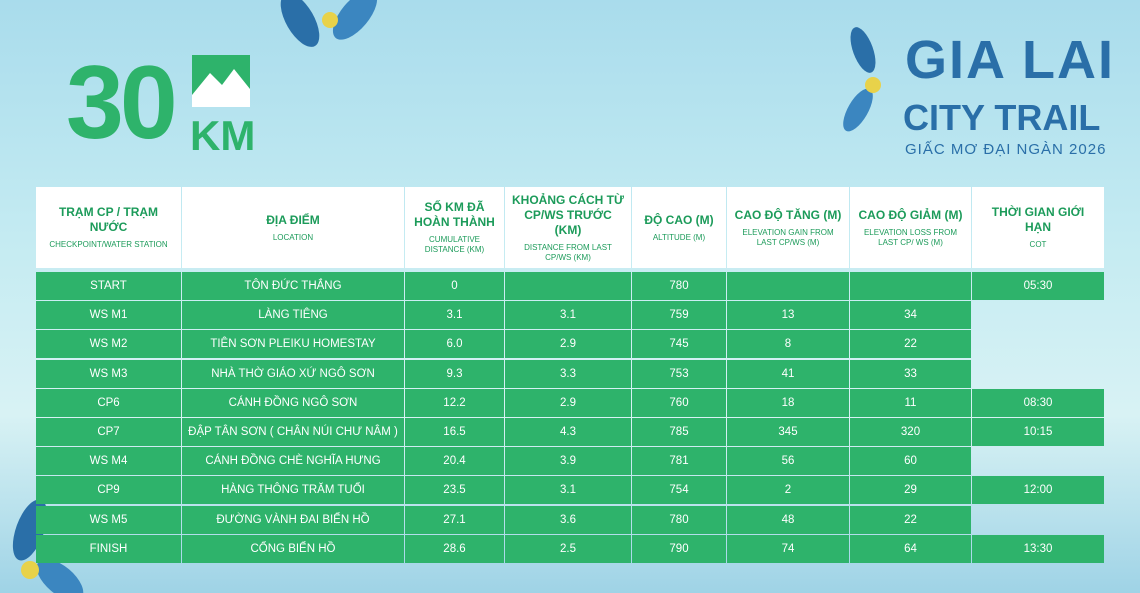  Describe the element at coordinates (454, 402) in the screenshot. I see `table-cell: 12.2` at that location.